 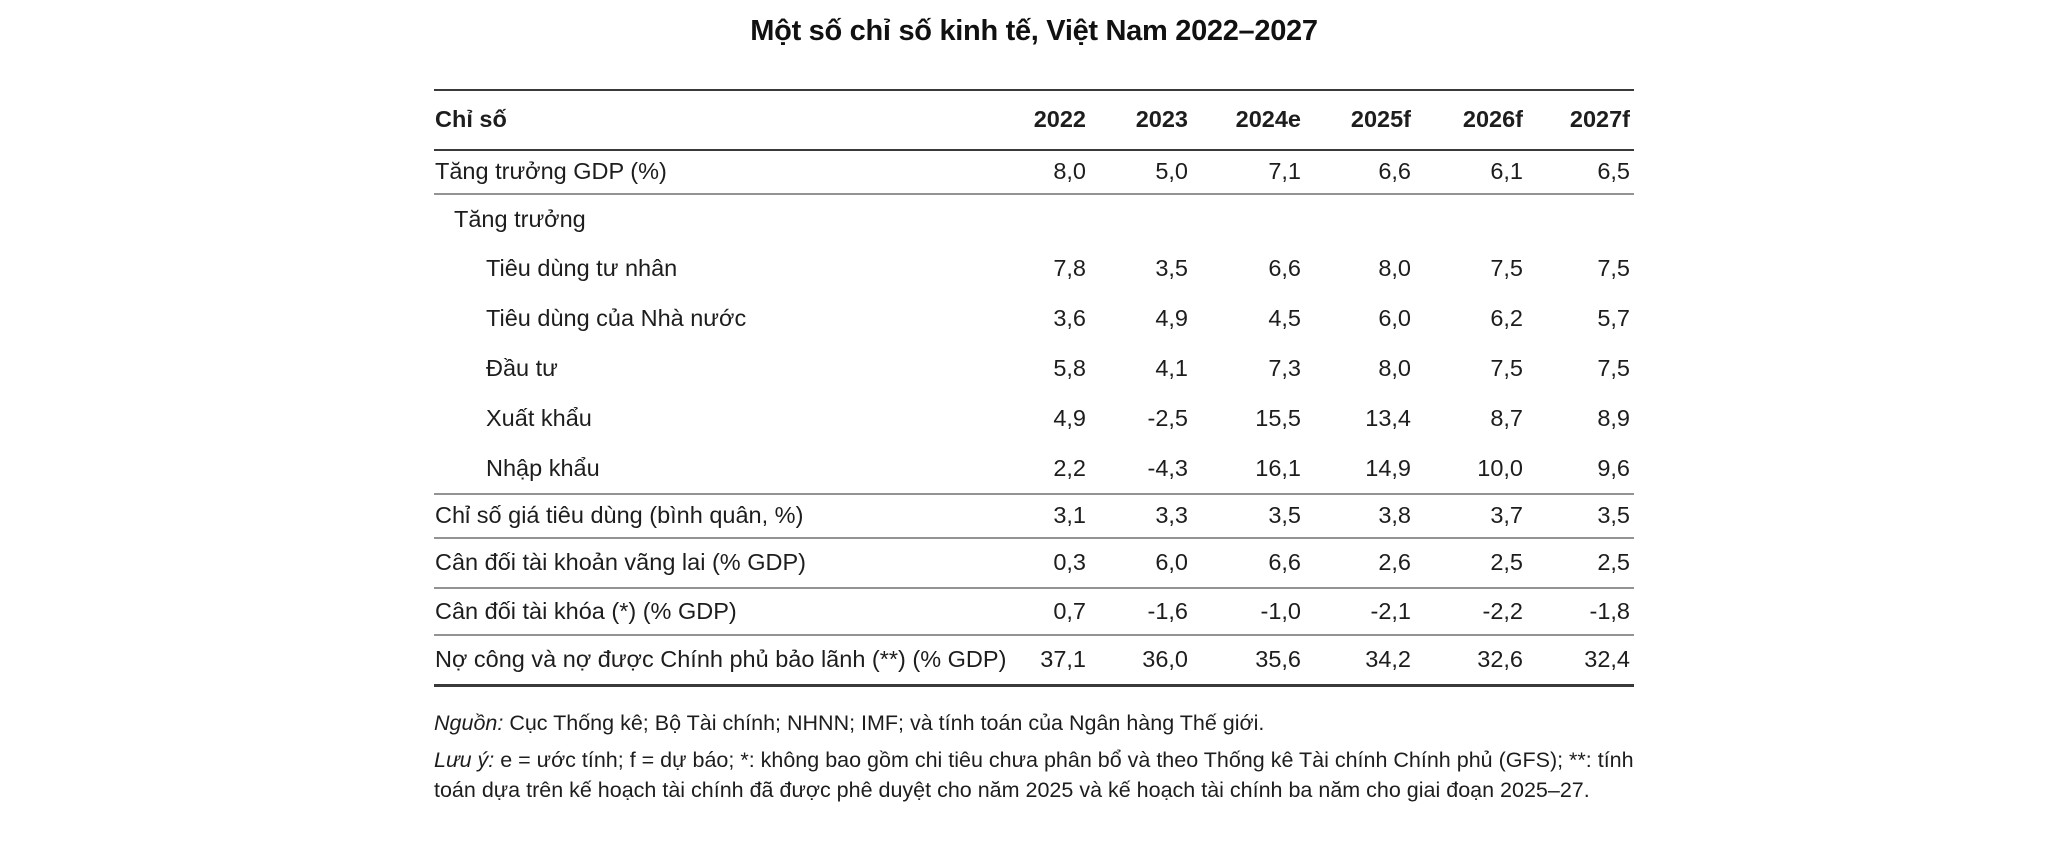 What do you see at coordinates (1069, 418) in the screenshot?
I see `cell-value: 4,9` at bounding box center [1069, 418].